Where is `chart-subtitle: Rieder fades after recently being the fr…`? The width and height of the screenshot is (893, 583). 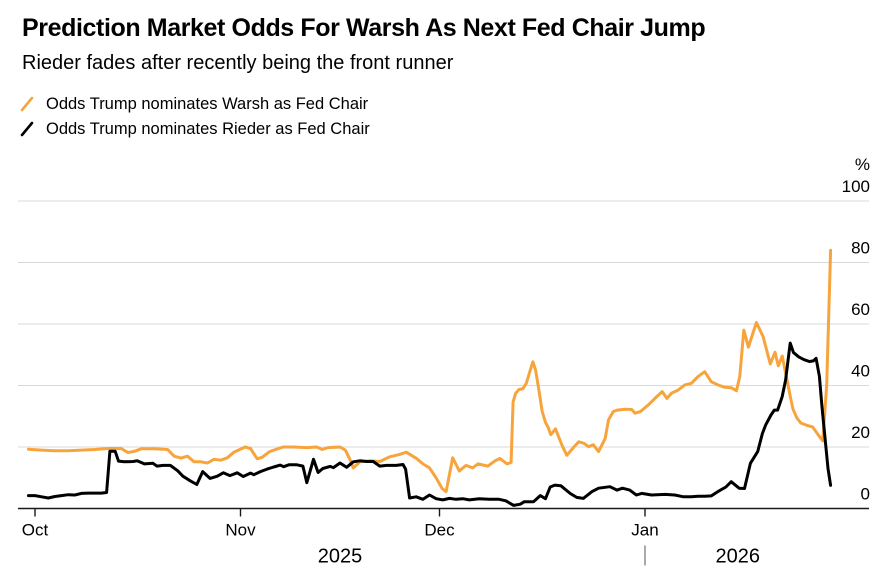 chart-subtitle: Rieder fades after recently being the fr… is located at coordinates (238, 63).